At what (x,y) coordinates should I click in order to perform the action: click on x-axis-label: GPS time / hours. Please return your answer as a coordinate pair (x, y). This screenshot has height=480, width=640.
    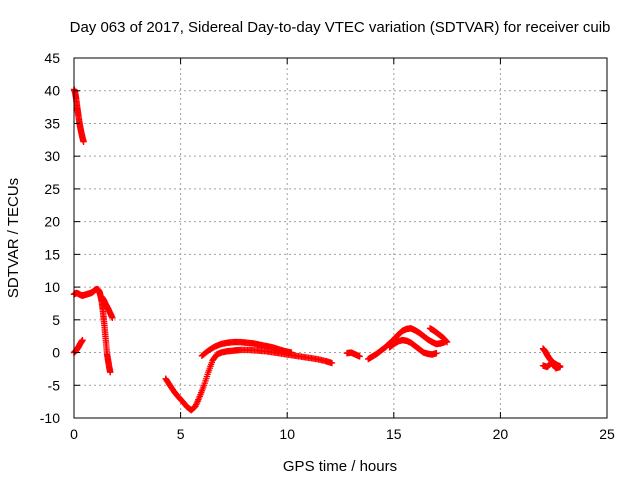
    Looking at the image, I should click on (340, 466).